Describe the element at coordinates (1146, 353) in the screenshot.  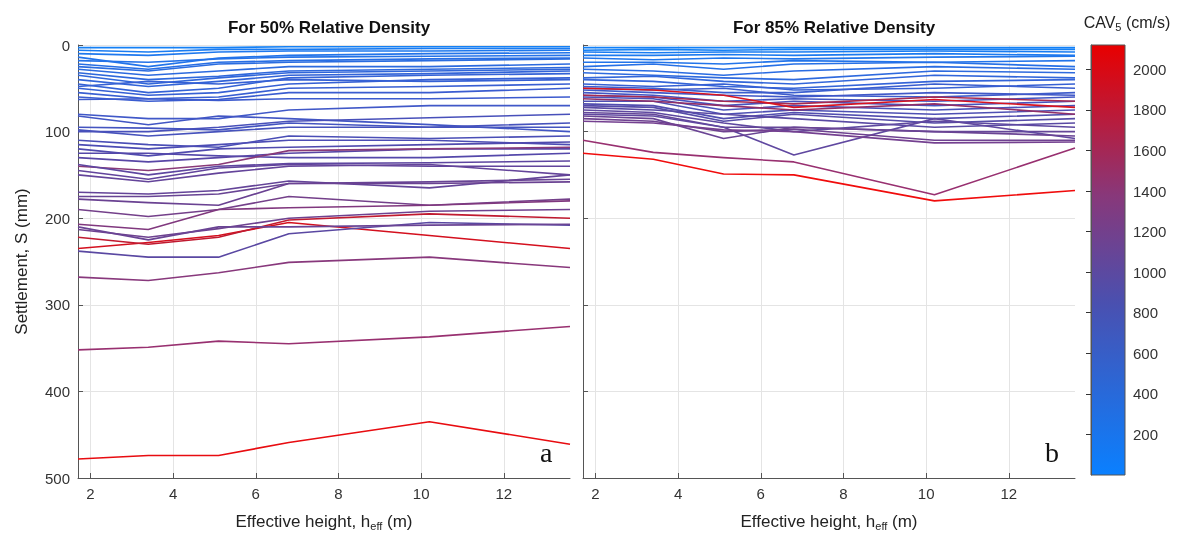
I see `color-bar-label: 600` at that location.